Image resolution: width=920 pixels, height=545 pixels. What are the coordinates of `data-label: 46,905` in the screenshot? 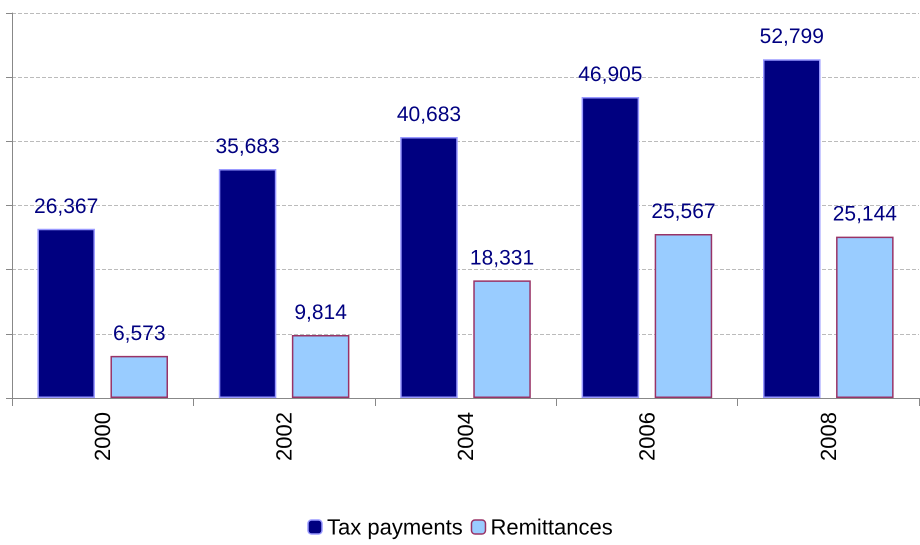 It's located at (610, 74).